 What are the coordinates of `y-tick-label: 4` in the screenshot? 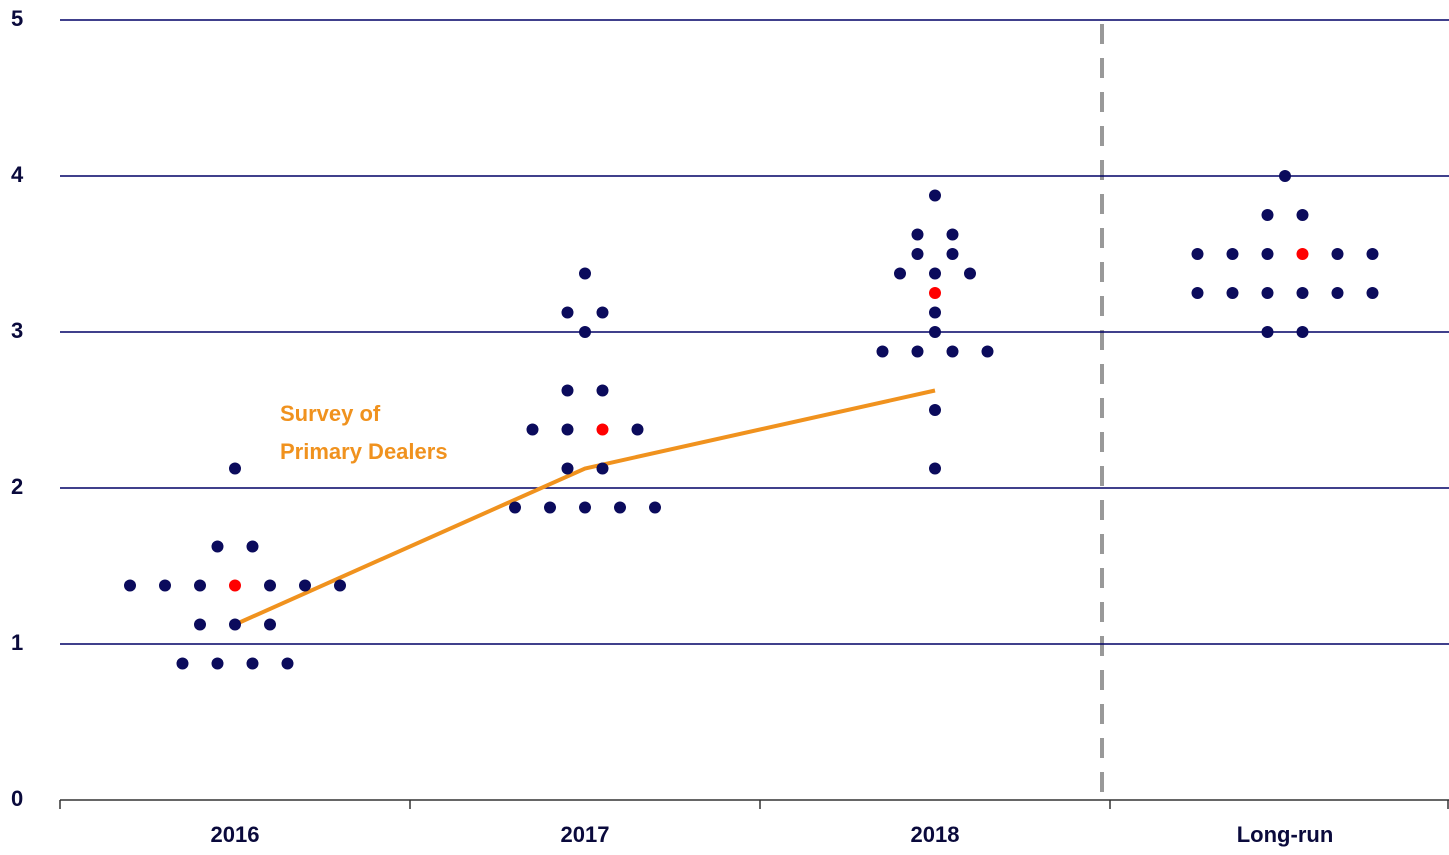 It's located at (17, 174).